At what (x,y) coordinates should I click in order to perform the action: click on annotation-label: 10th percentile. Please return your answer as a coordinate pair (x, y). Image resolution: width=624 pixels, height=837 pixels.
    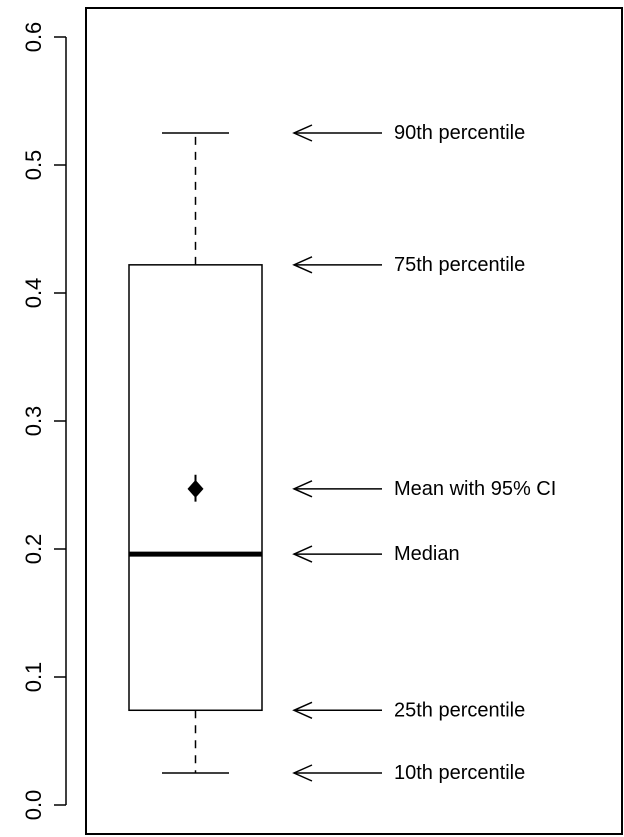
    Looking at the image, I should click on (459, 773).